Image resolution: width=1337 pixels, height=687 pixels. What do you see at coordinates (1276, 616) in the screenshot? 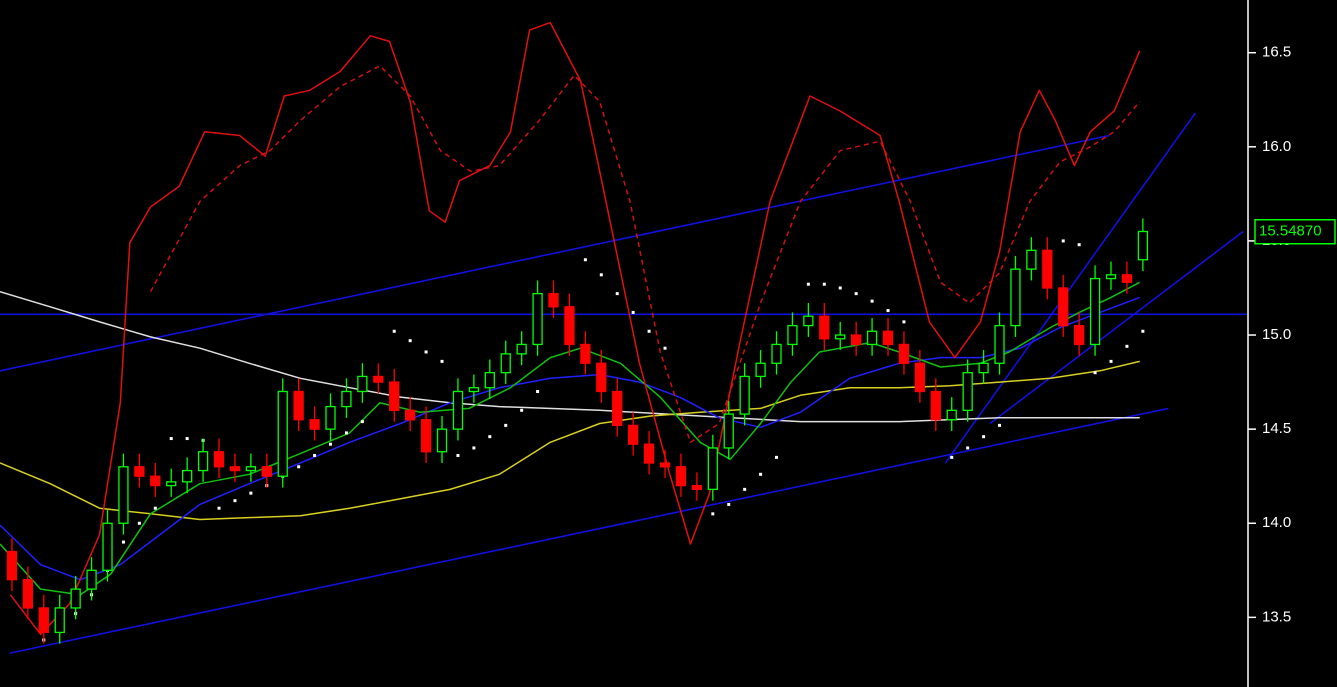
I see `y-tick-label: 13.5` at bounding box center [1276, 616].